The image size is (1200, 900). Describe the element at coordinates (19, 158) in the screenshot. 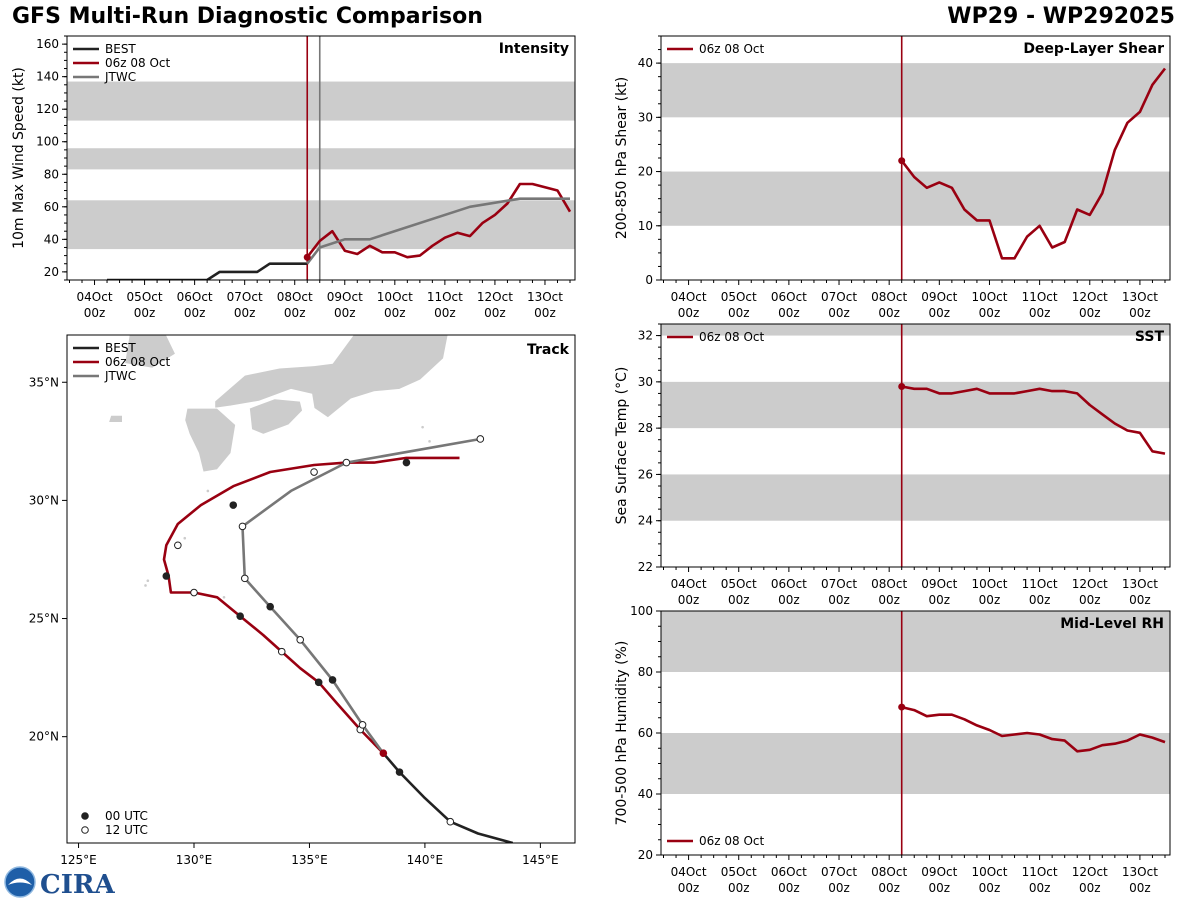

I see `intensity-ylabel: 10m Max Wind Speed (kt)` at that location.